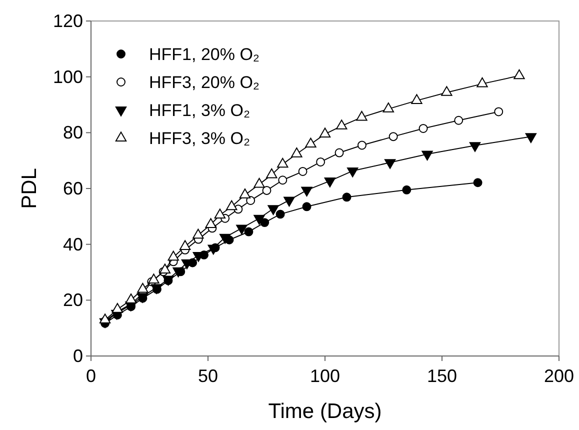 The image size is (579, 430). Describe the element at coordinates (442, 376) in the screenshot. I see `x-tick-label: 150` at that location.